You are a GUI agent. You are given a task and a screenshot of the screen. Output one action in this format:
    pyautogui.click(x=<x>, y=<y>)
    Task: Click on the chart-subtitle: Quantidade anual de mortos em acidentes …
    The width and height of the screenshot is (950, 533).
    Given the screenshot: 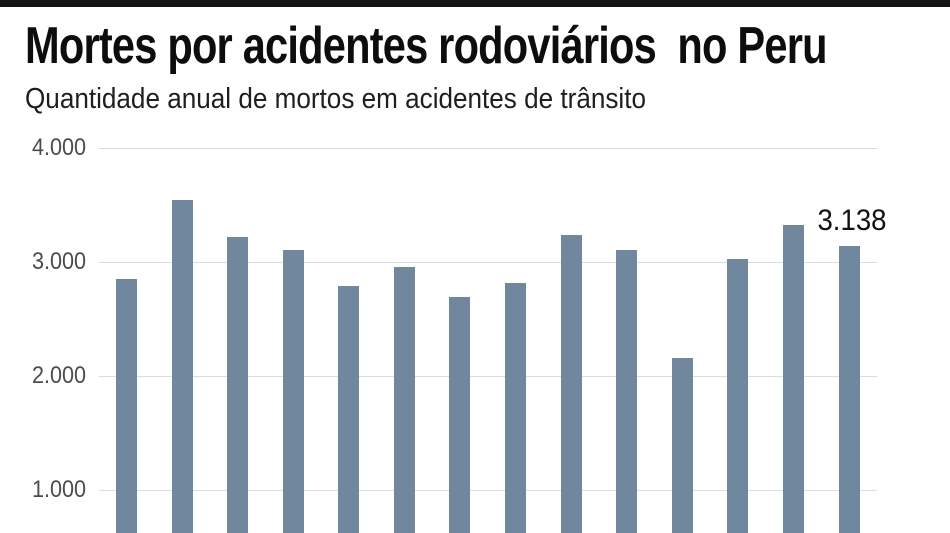 What is the action you would take?
    pyautogui.click(x=335, y=99)
    